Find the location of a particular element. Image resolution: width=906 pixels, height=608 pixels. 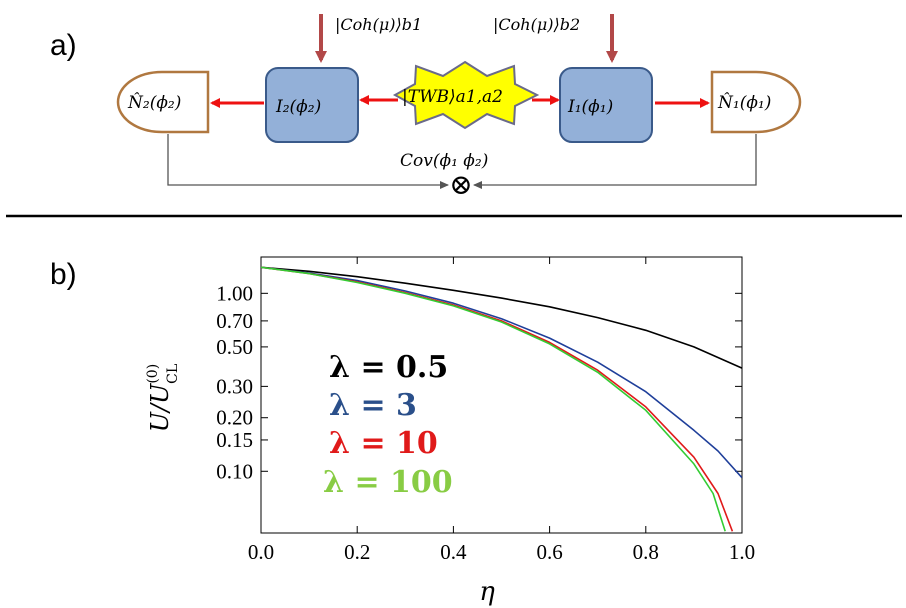

x-tick-label: 0.4 is located at coordinates (453, 552).